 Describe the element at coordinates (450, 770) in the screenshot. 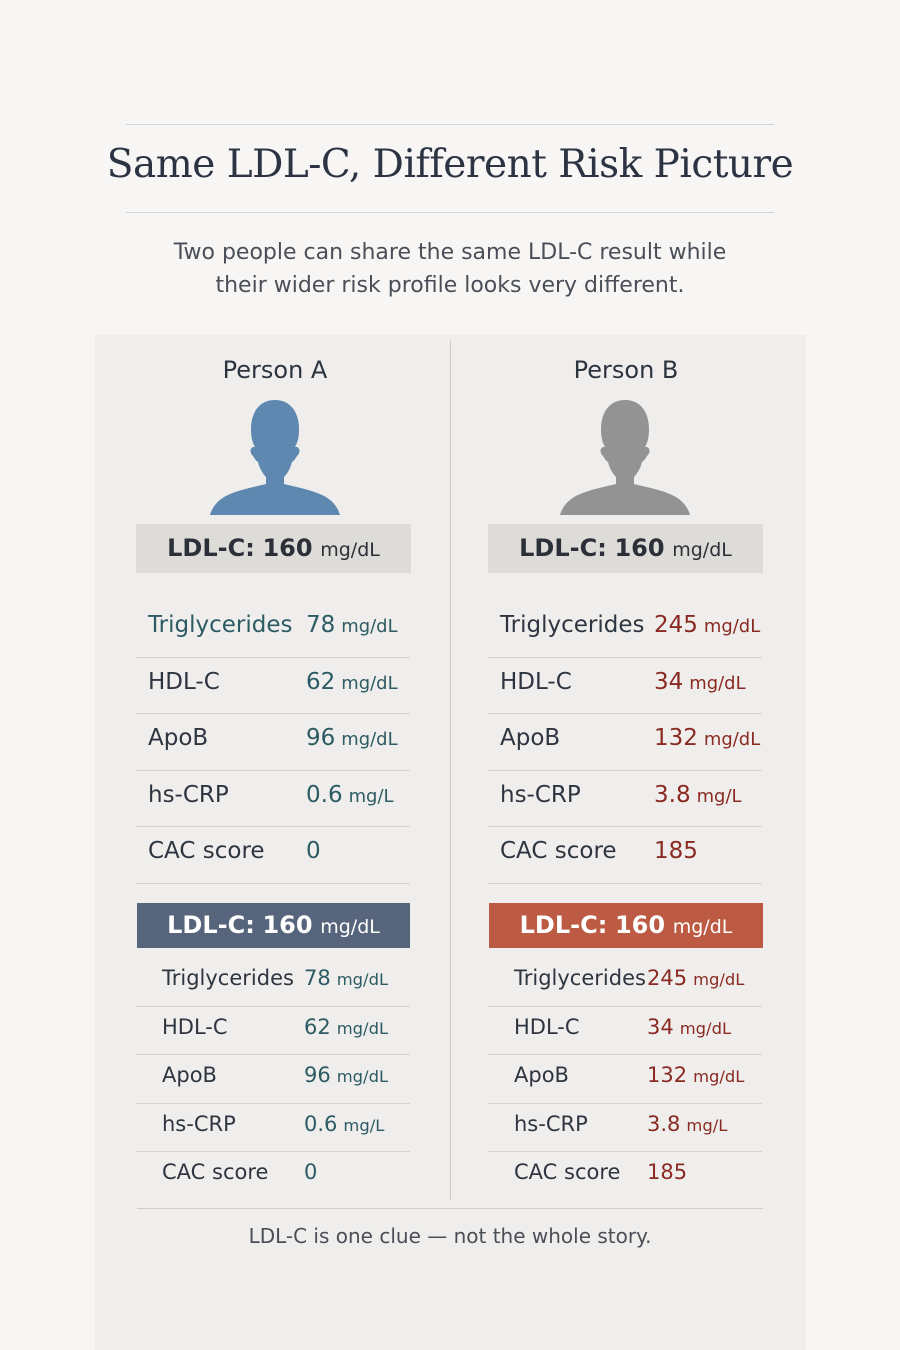

I see `column-divider` at that location.